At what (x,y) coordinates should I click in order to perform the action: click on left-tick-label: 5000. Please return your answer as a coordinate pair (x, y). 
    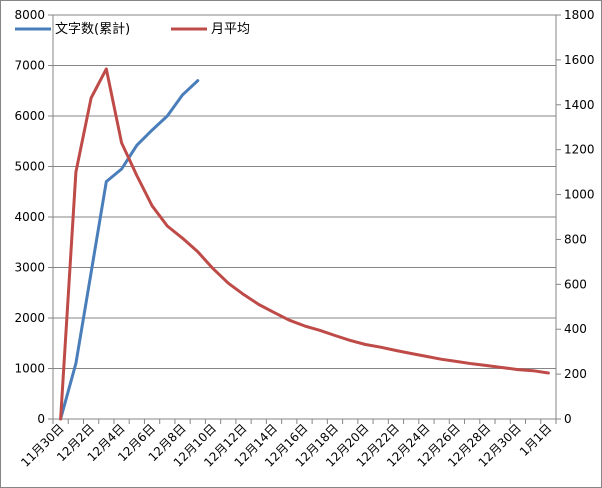
    Looking at the image, I should click on (29, 167).